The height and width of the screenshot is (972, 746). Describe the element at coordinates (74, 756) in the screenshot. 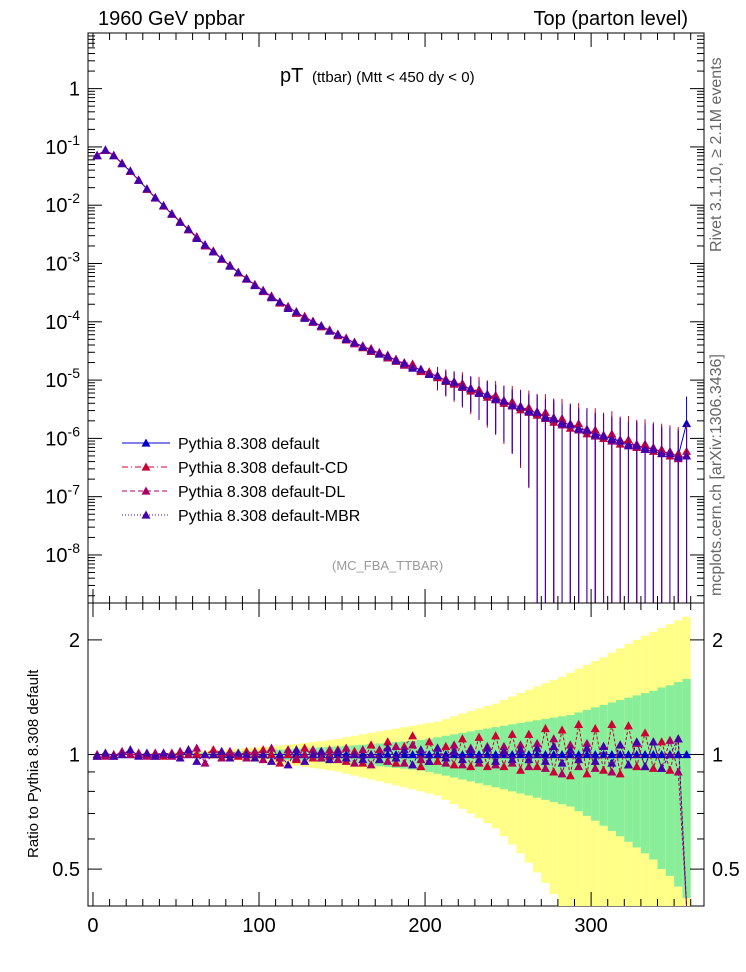

I see `ratio-y-tick-label: 1` at that location.